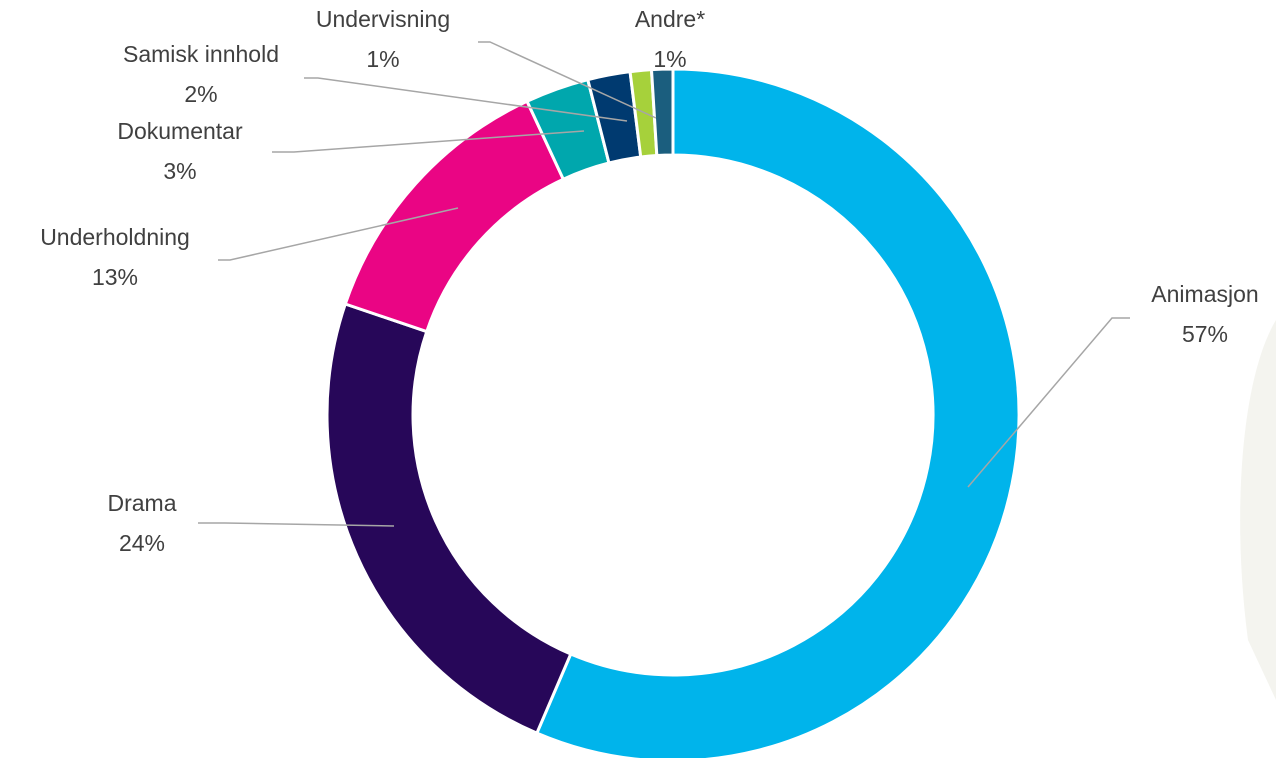 This screenshot has height=758, width=1276. I want to click on leader-line-animasjon, so click(1048, 402).